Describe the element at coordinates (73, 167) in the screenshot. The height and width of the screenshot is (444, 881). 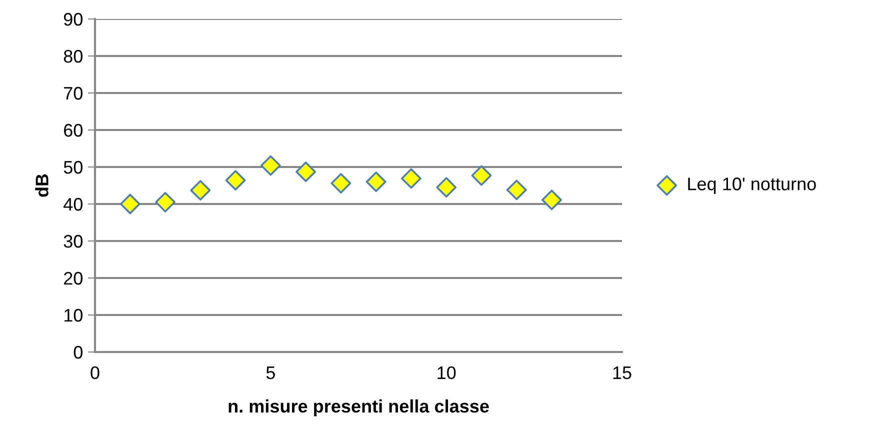
I see `y-tick-label: 50` at that location.